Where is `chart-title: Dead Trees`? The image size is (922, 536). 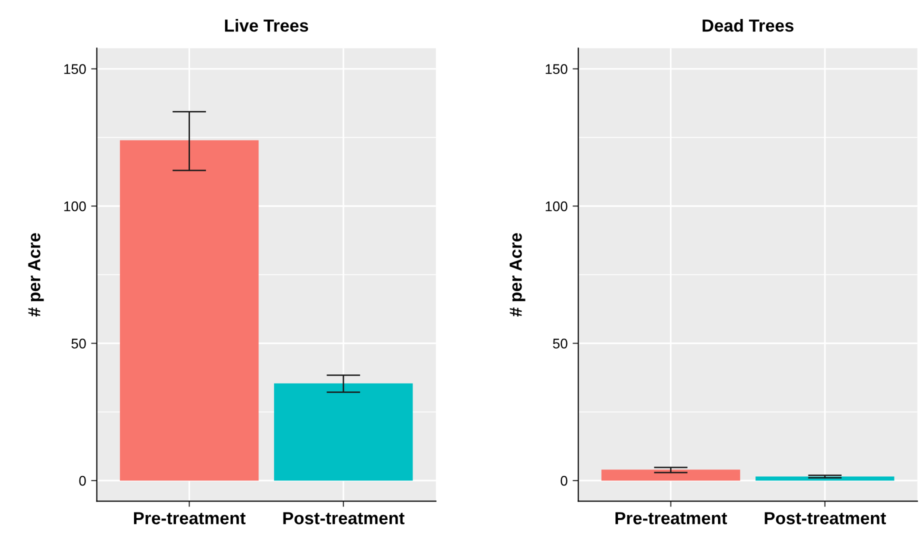
chart-title: Dead Trees is located at coordinates (748, 25).